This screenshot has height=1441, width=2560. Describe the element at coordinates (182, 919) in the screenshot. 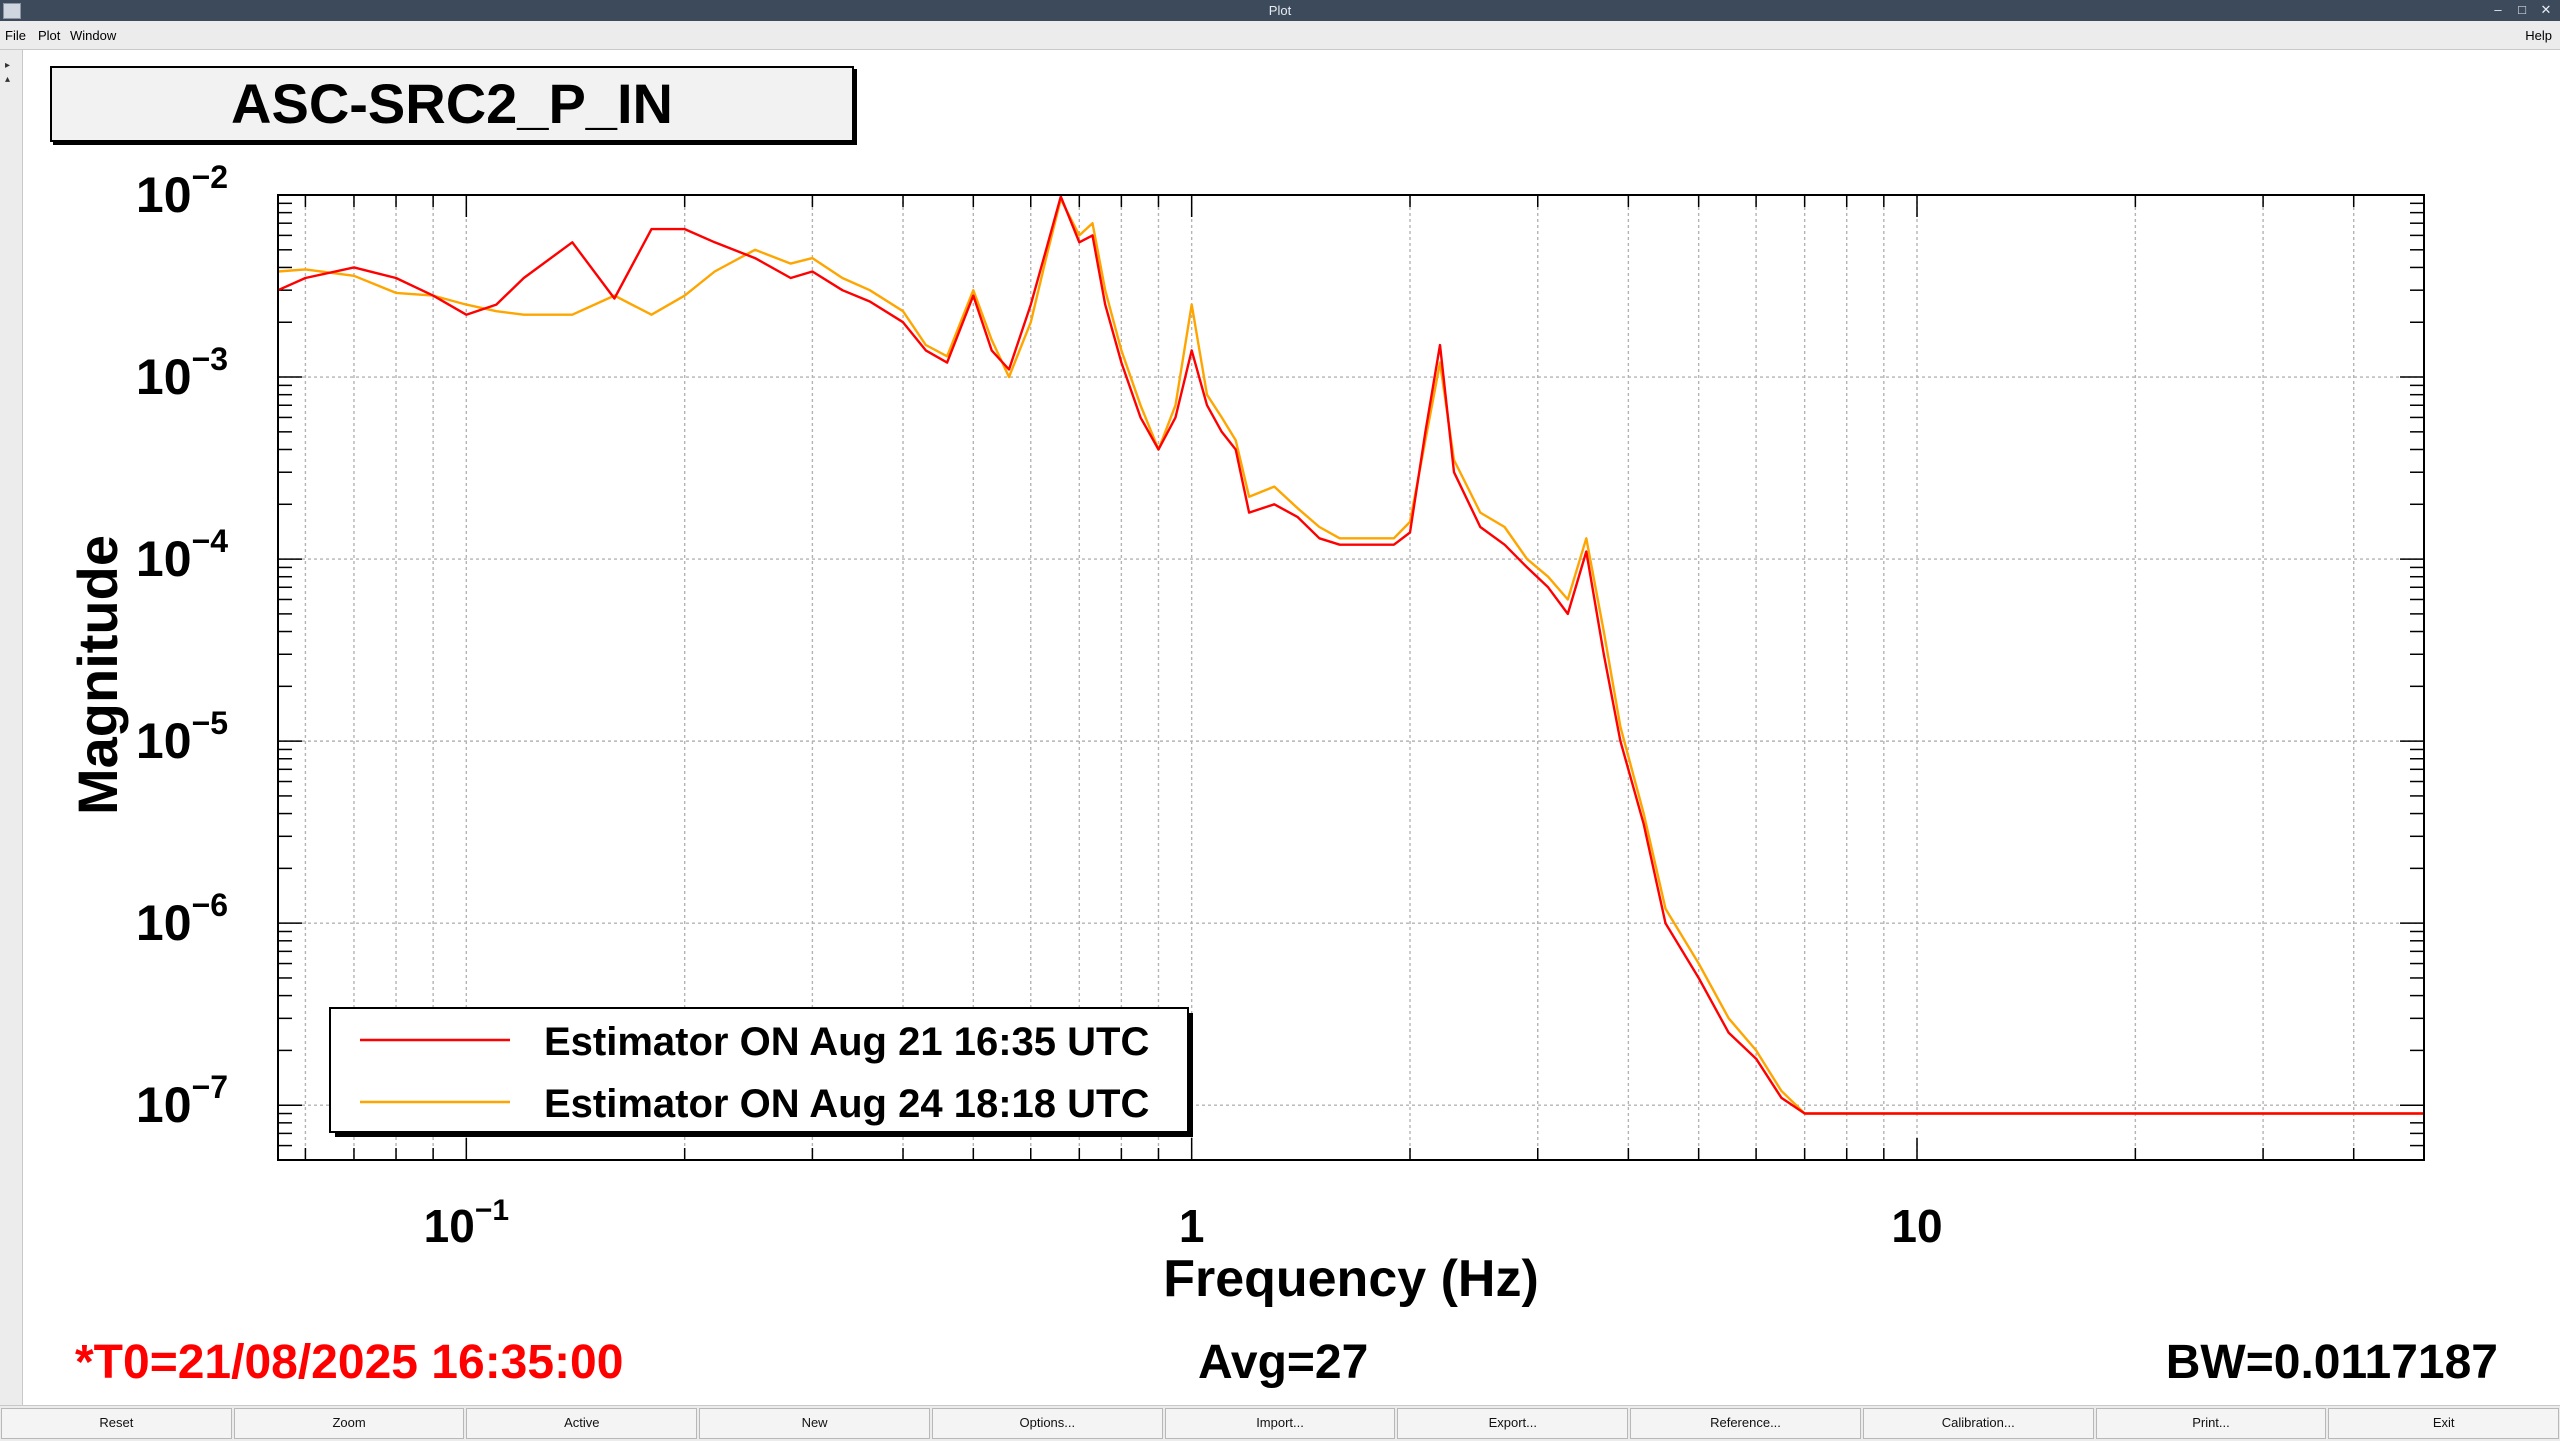

I see `y-tick-label: 10⁻⁶` at that location.